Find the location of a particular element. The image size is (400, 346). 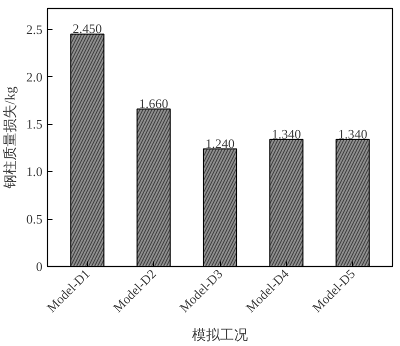

data-label: 1.660 is located at coordinates (153, 104).